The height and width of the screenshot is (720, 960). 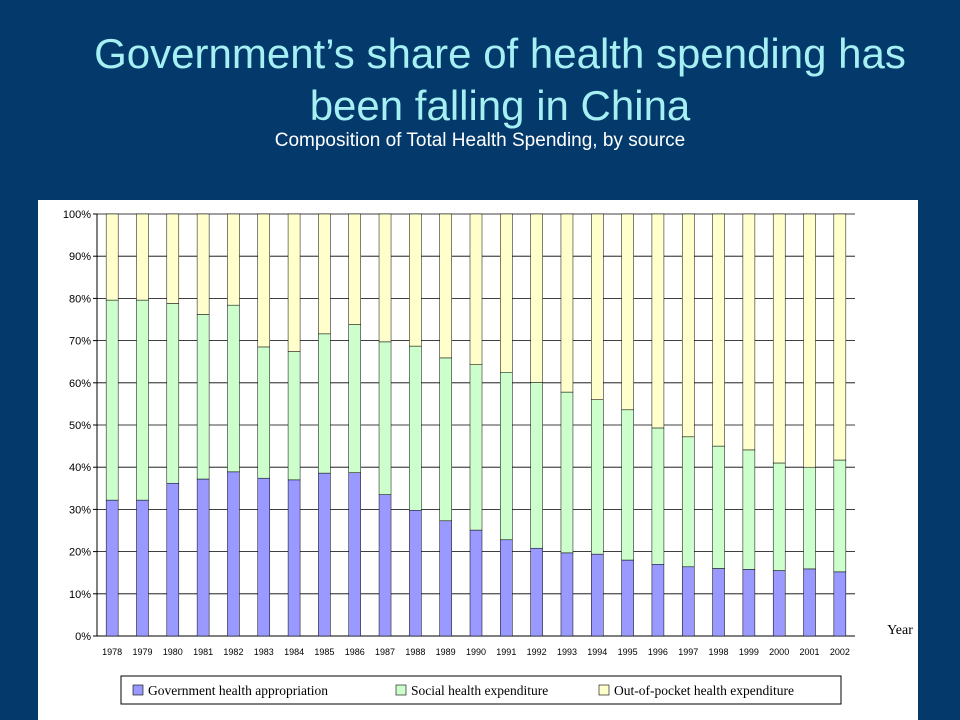 What do you see at coordinates (719, 652) in the screenshot?
I see `x-tick-label: 1998` at bounding box center [719, 652].